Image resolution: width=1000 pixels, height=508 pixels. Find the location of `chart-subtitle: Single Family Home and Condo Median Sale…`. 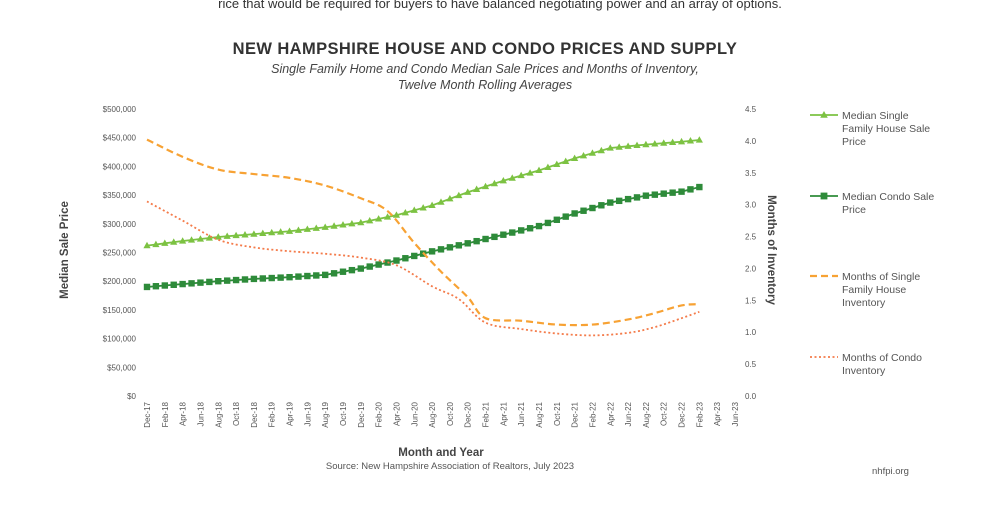

chart-subtitle: Single Family Home and Condo Median Sale… is located at coordinates (485, 77).